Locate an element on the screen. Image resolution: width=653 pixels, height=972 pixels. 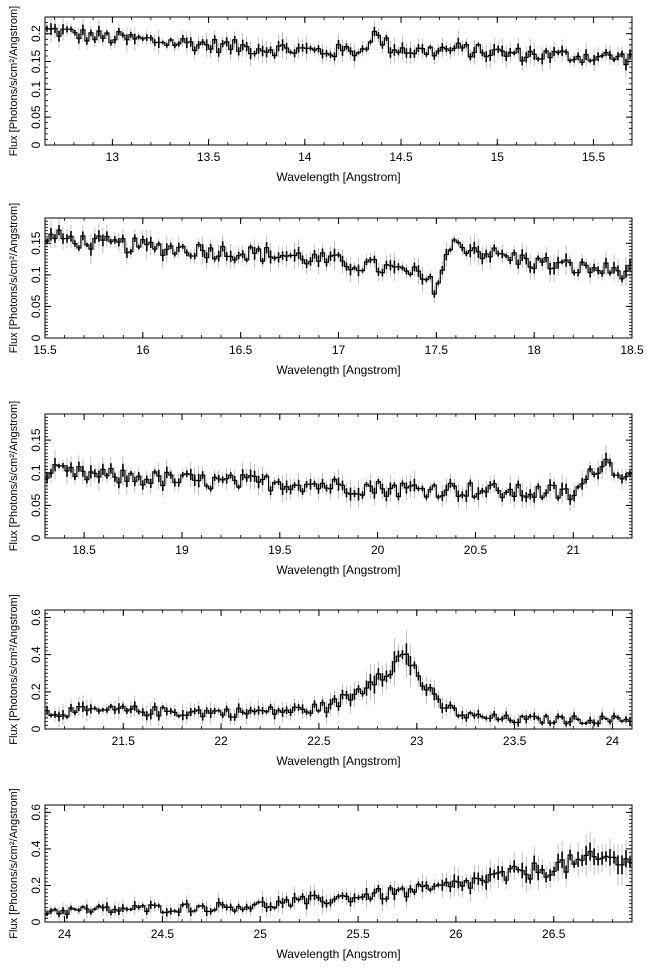
x-tick-label: 18 is located at coordinates (534, 350).